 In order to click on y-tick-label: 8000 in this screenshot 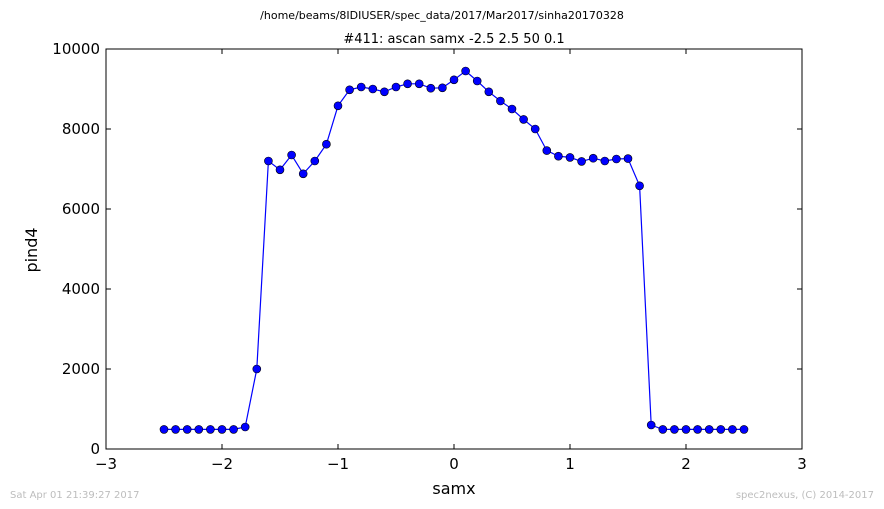, I will do `click(81, 129)`.